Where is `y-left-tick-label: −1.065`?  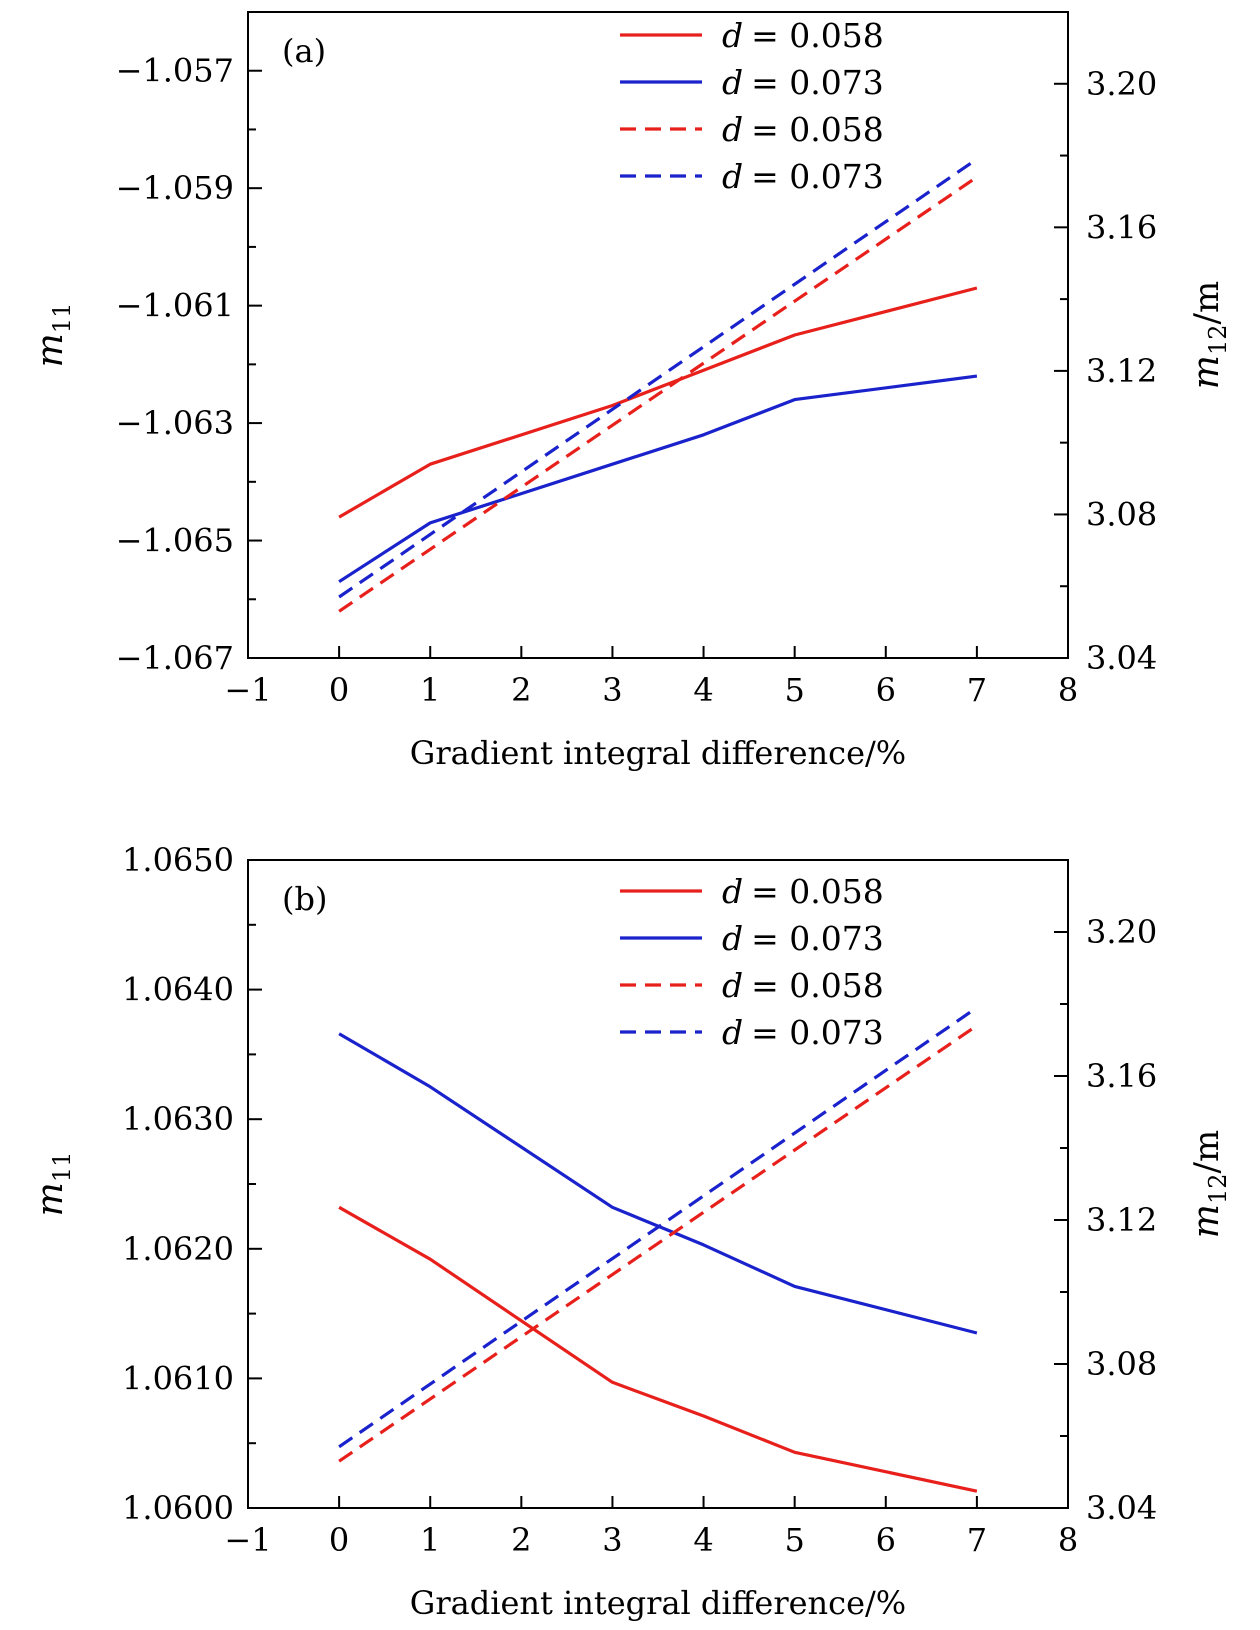 y-left-tick-label: −1.065 is located at coordinates (175, 541).